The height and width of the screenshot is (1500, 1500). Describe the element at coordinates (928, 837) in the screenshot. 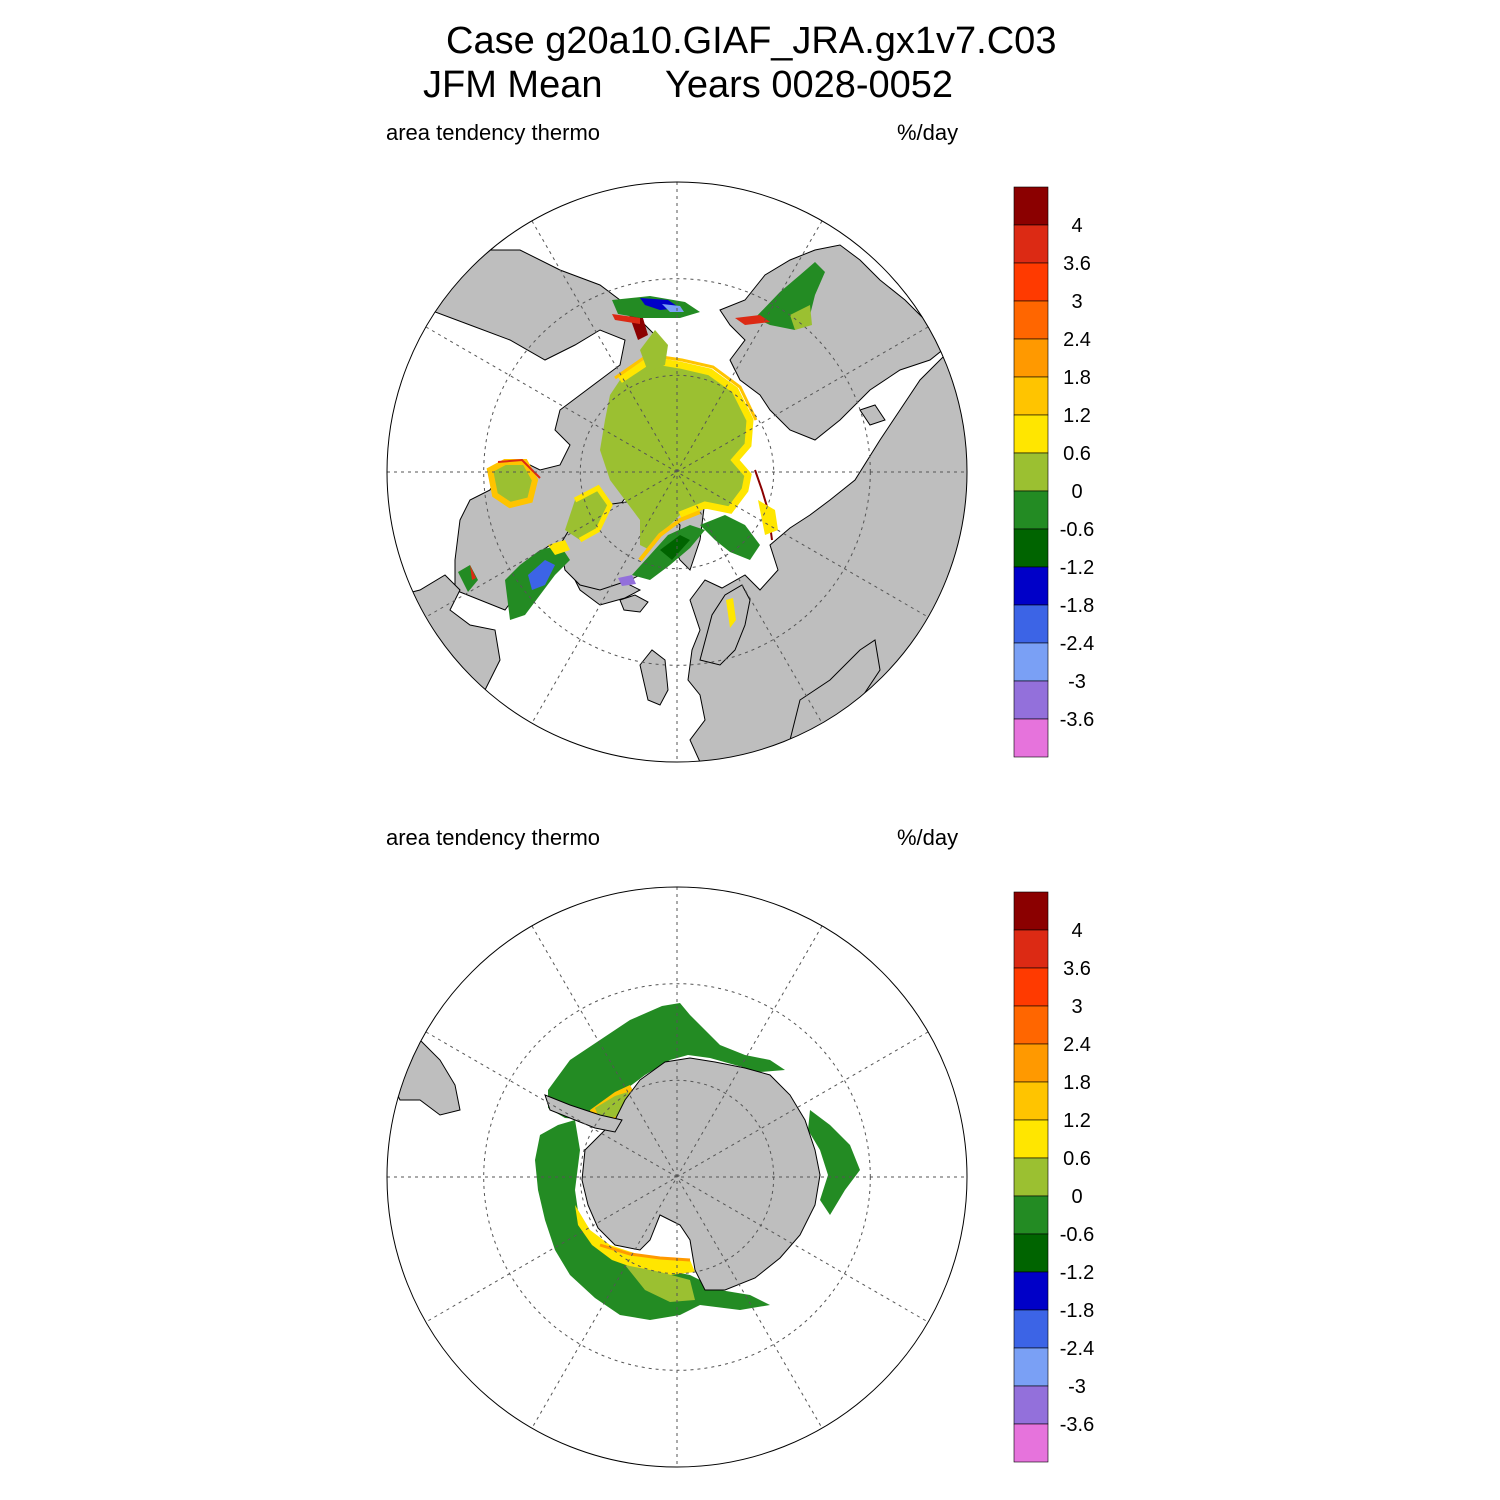

I see `panel-south-units: %/day` at that location.